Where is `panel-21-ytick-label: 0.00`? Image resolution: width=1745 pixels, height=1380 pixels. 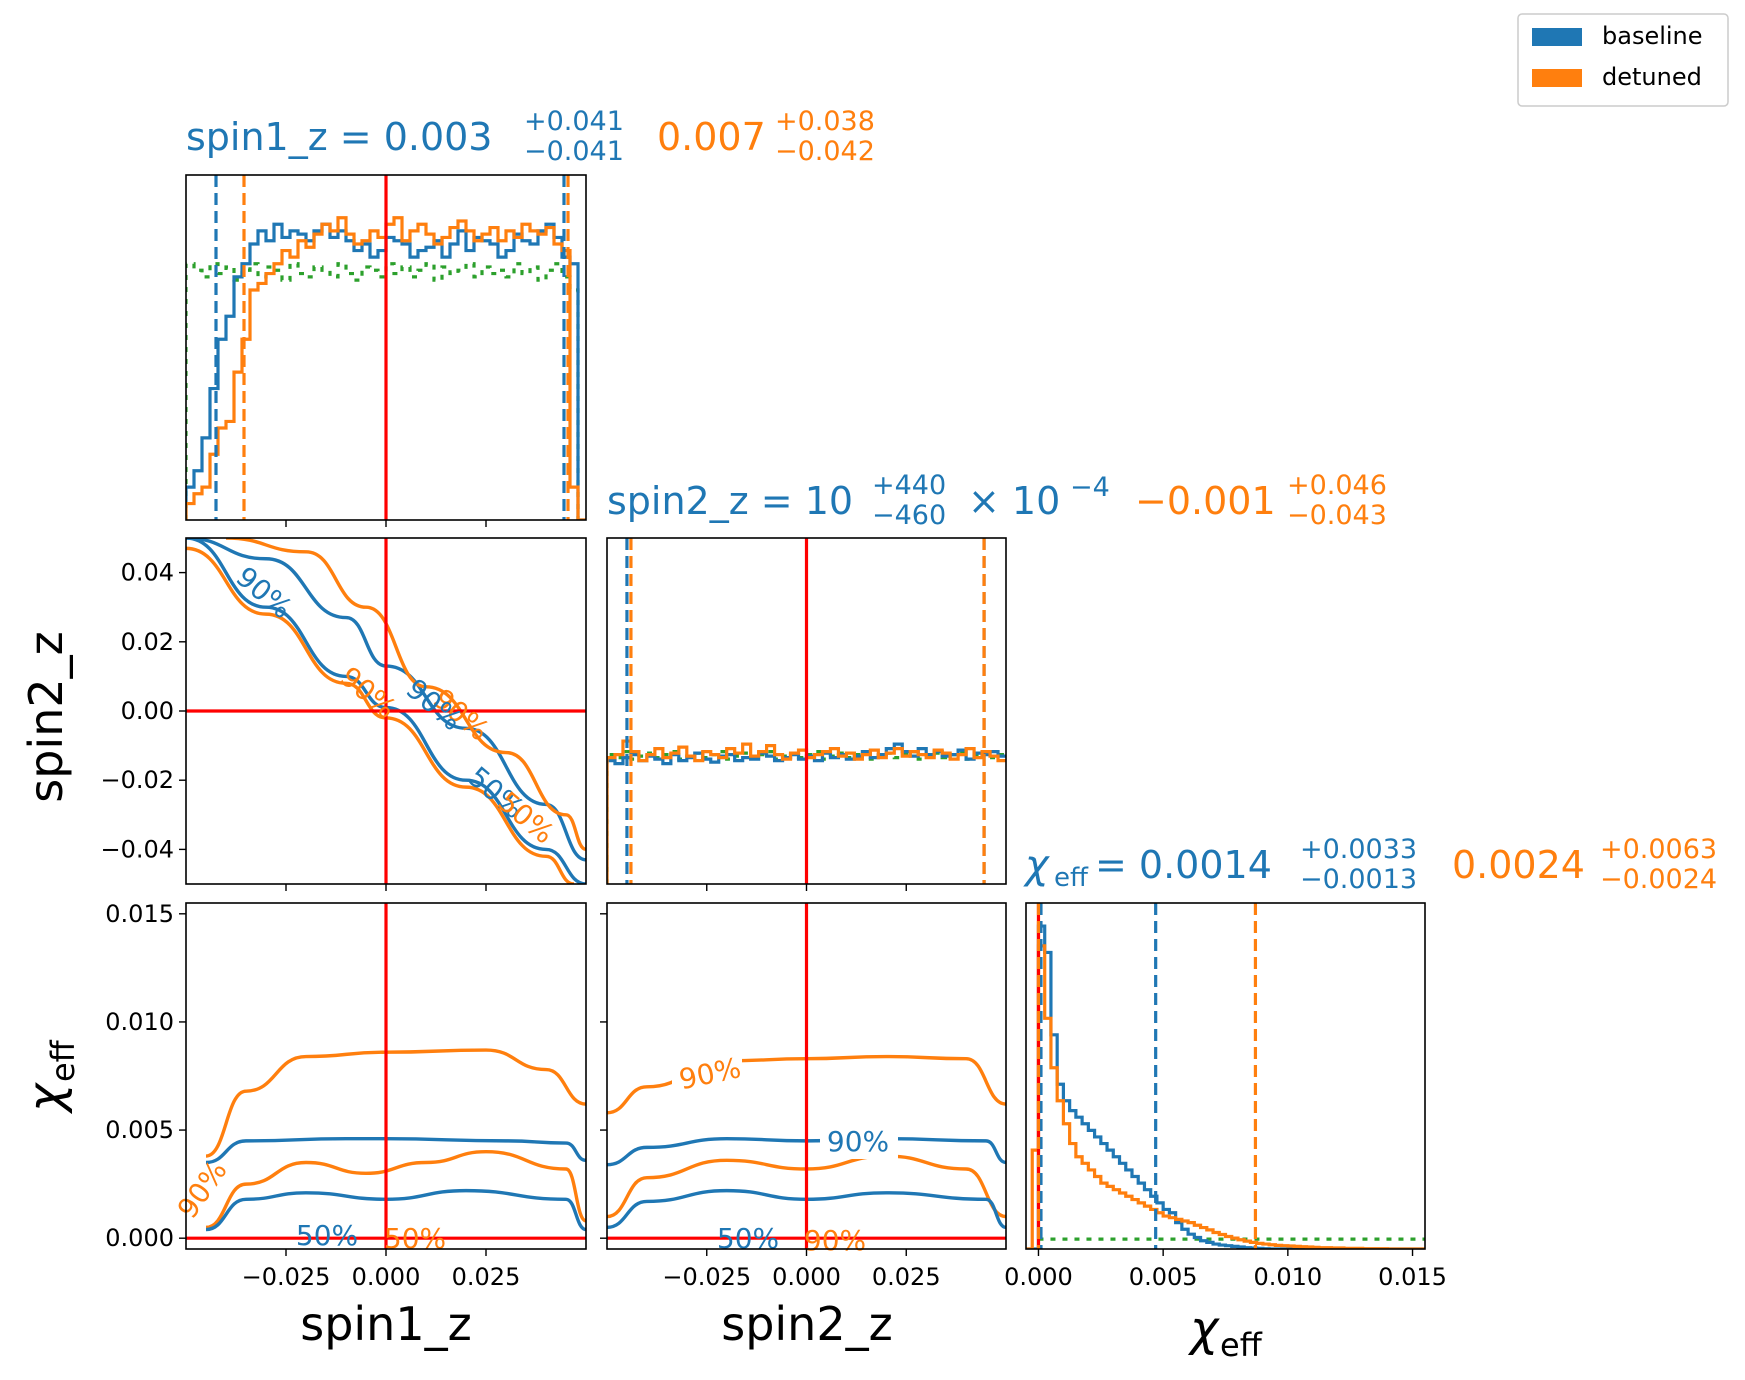 panel-21-ytick-label: 0.00 is located at coordinates (147, 711).